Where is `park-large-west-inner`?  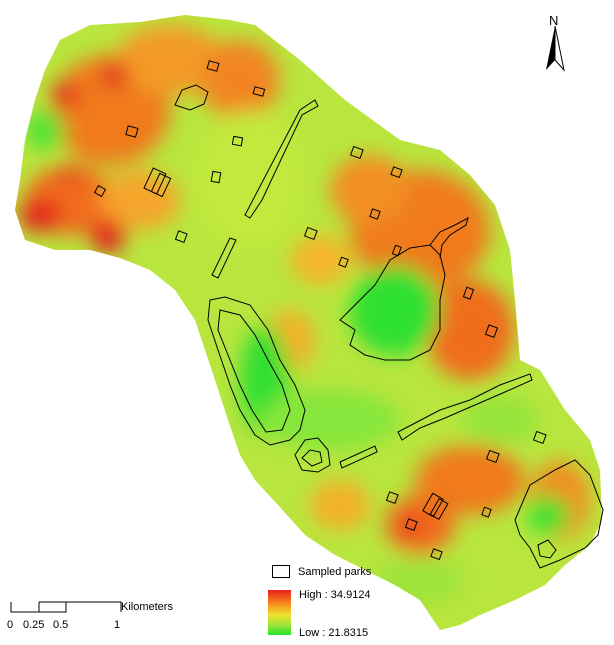
park-large-west-inner is located at coordinates (254, 371).